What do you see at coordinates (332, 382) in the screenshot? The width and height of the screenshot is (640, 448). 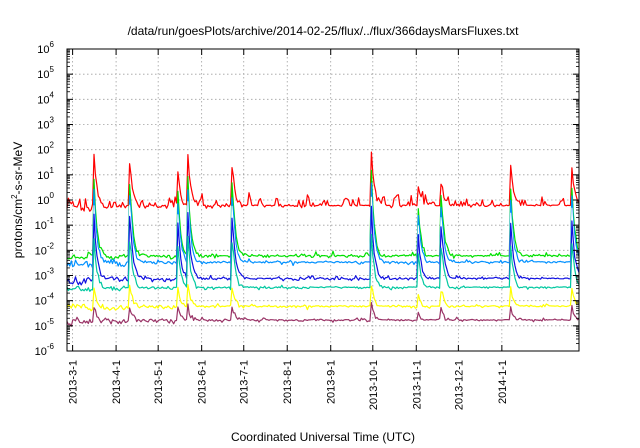 I see `x-tick-label: 2013-9-1` at bounding box center [332, 382].